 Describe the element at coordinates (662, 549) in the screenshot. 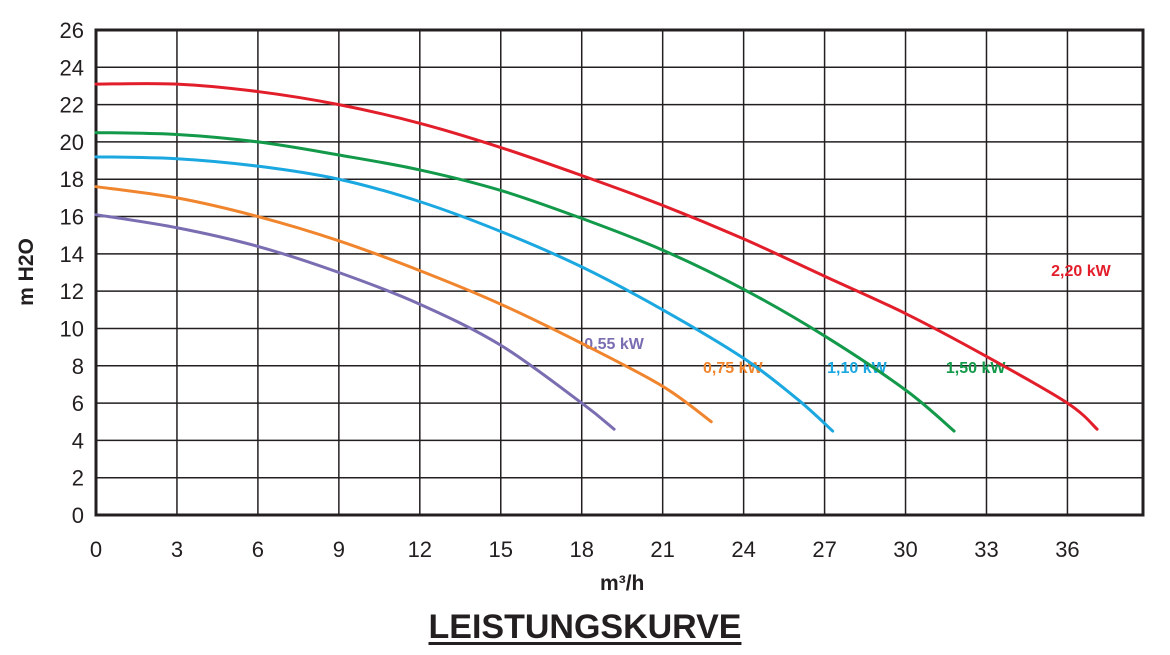

I see `x-tick-label: 21` at that location.